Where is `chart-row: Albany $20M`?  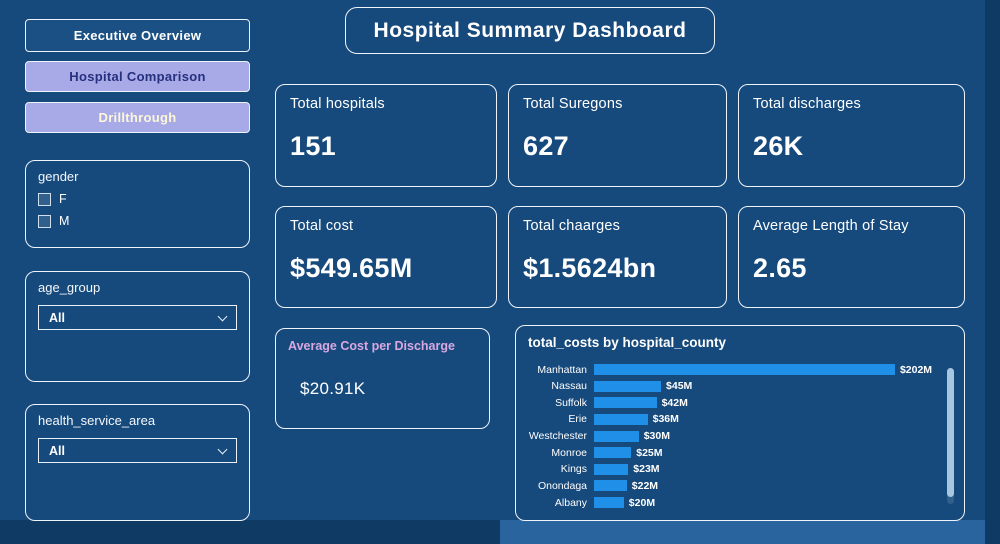
chart-row: Albany $20M is located at coordinates (731, 502).